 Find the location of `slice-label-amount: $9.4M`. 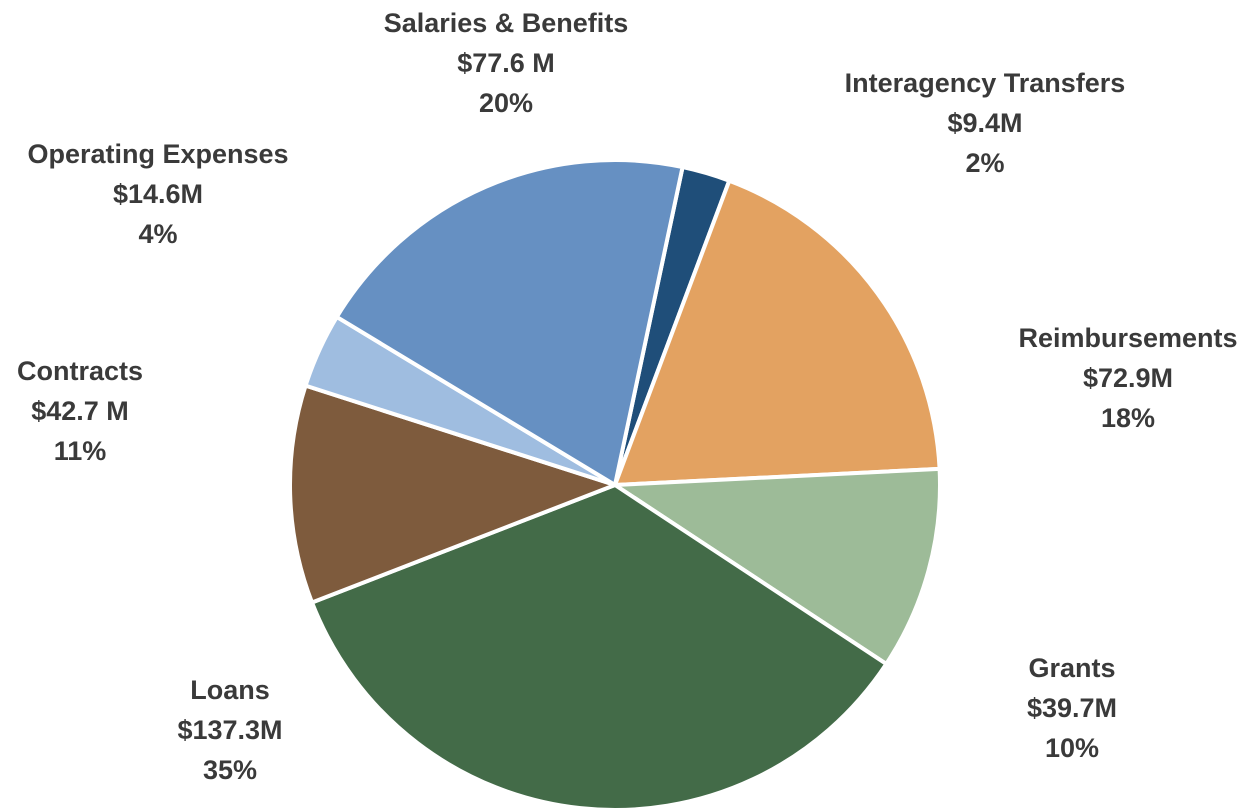

slice-label-amount: $9.4M is located at coordinates (984, 123).